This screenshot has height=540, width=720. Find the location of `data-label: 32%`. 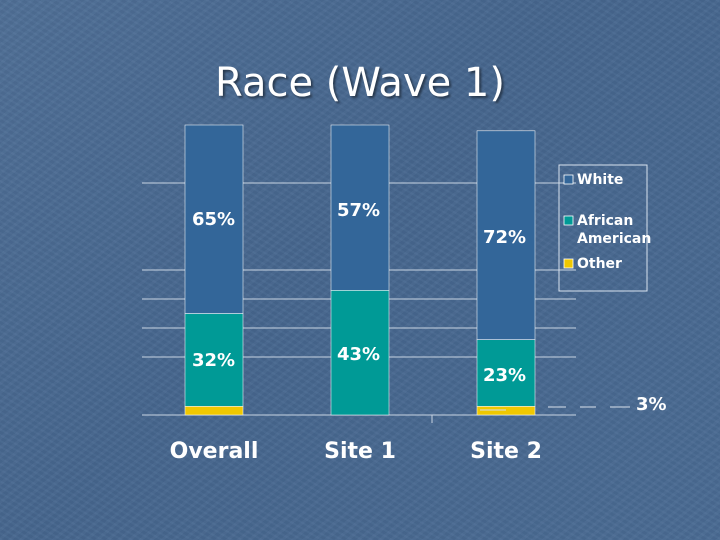

data-label: 32% is located at coordinates (213, 360).